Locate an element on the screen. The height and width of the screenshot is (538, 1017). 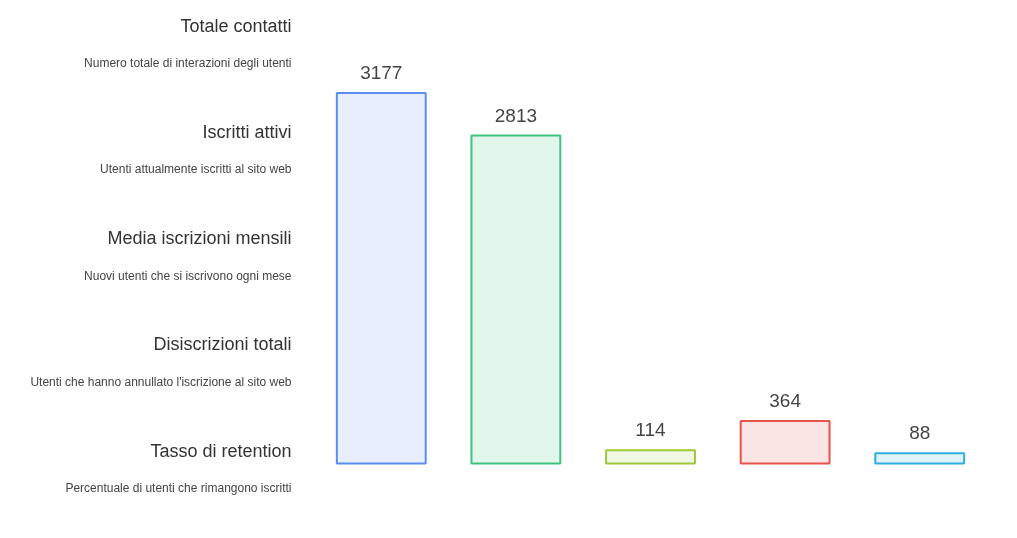
data-label: 2813 is located at coordinates (516, 115).